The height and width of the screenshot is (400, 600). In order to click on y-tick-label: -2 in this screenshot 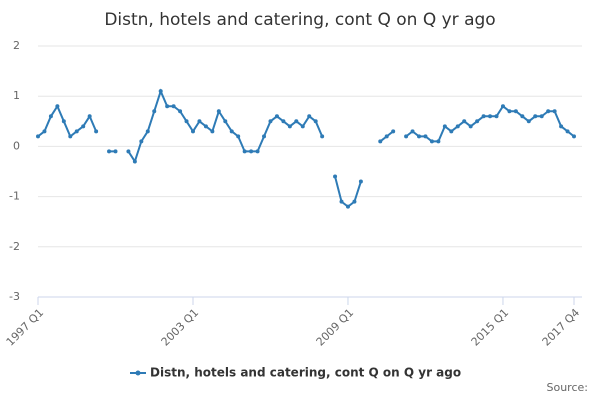, I will do `click(14, 246)`.